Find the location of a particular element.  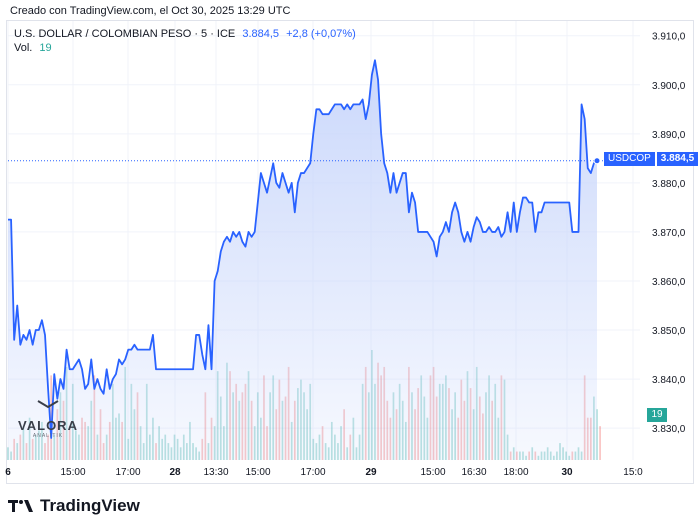

last-price-symbol: USDCOP is located at coordinates (629, 159).